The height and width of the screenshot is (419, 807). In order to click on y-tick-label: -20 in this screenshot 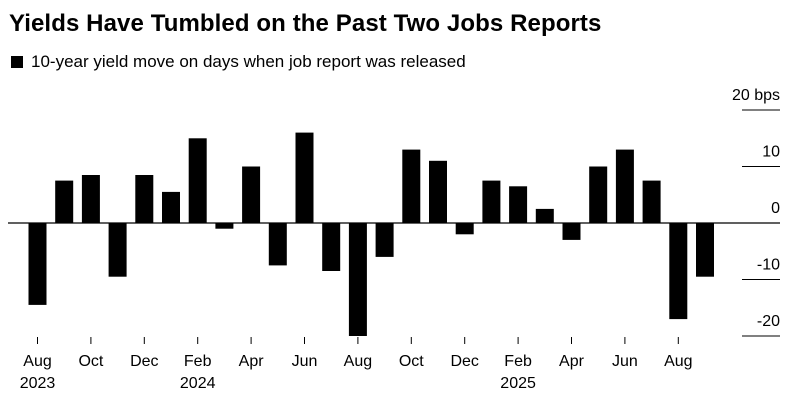, I will do `click(768, 321)`.